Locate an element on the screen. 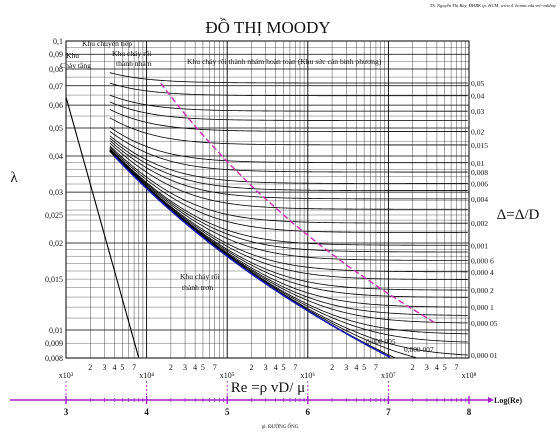 Image resolution: width=560 pixels, height=433 pixels. y-tick-label: 0,04 is located at coordinates (56, 156).